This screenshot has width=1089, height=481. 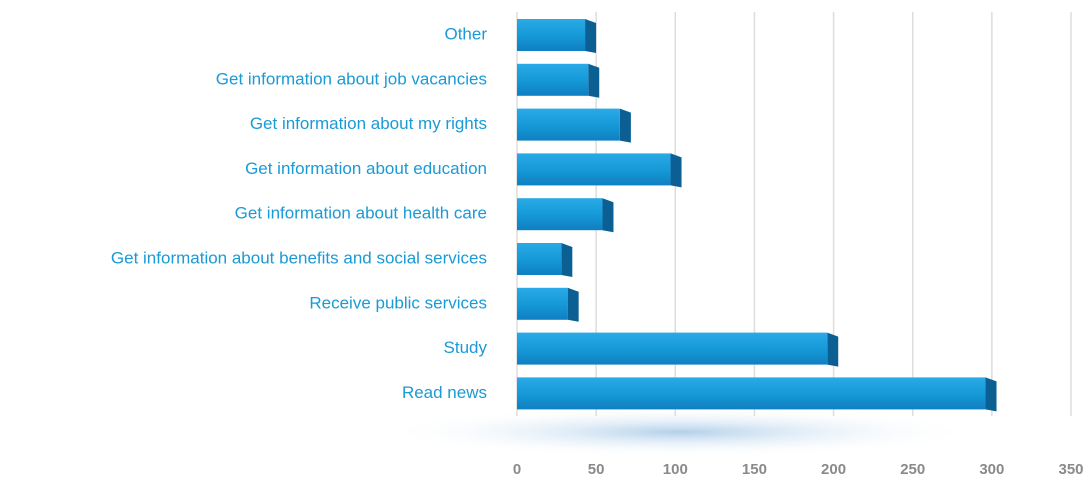 I want to click on glow, so click(x=680, y=432).